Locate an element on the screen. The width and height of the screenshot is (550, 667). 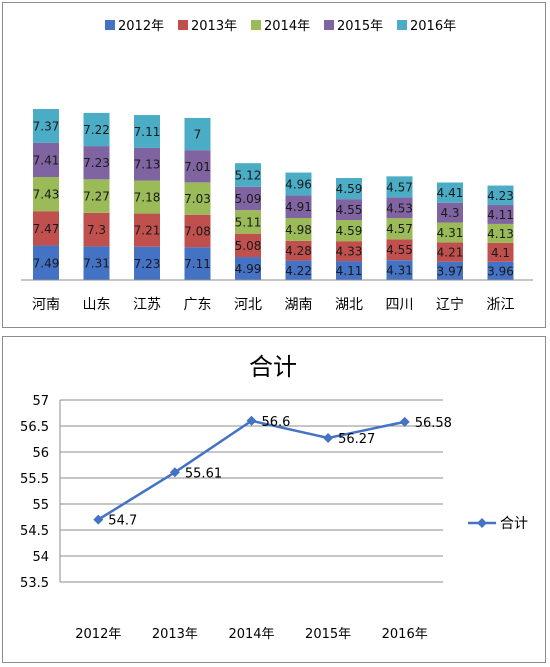
bar-value-label-6-2: 4.59 is located at coordinates (349, 231).